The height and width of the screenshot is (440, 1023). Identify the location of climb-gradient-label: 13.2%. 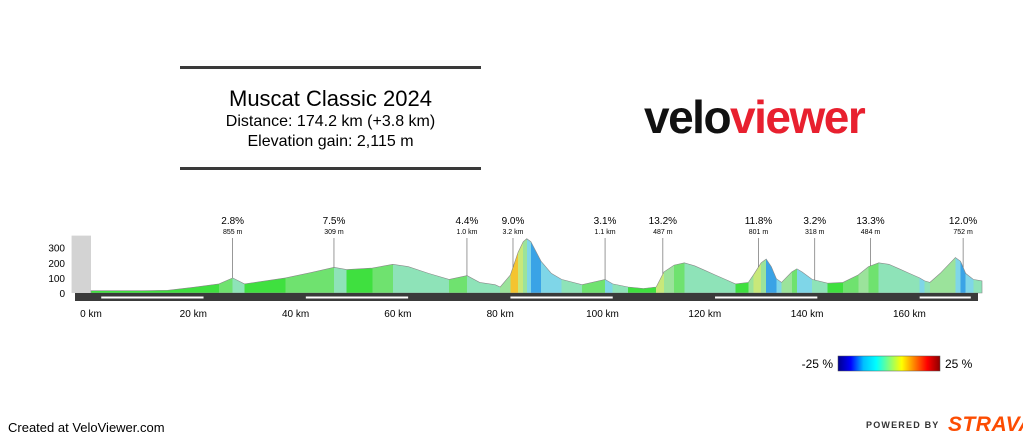
(663, 221).